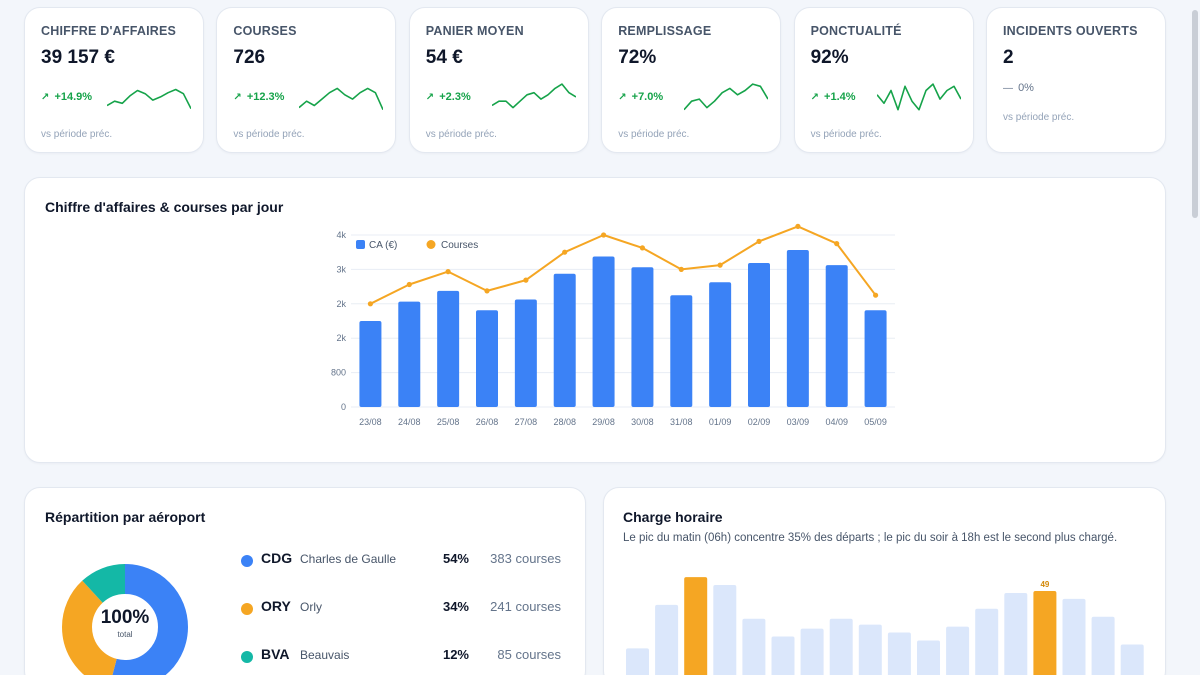  Describe the element at coordinates (623, 265) in the screenshot. I see `rides-line` at that location.